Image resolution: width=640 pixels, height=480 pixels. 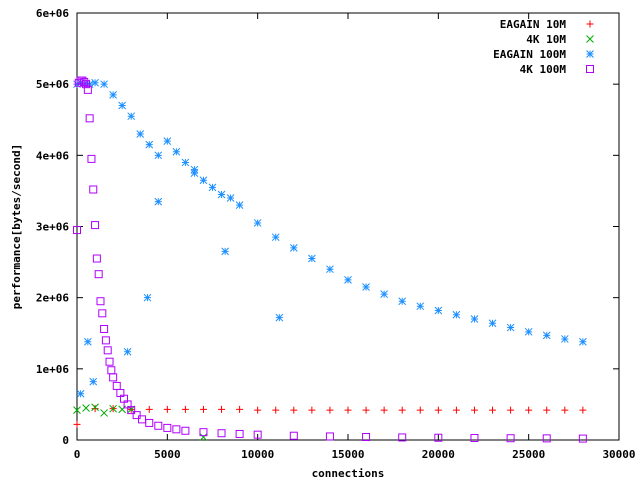 I want to click on x-axis-label: connections, so click(x=348, y=473).